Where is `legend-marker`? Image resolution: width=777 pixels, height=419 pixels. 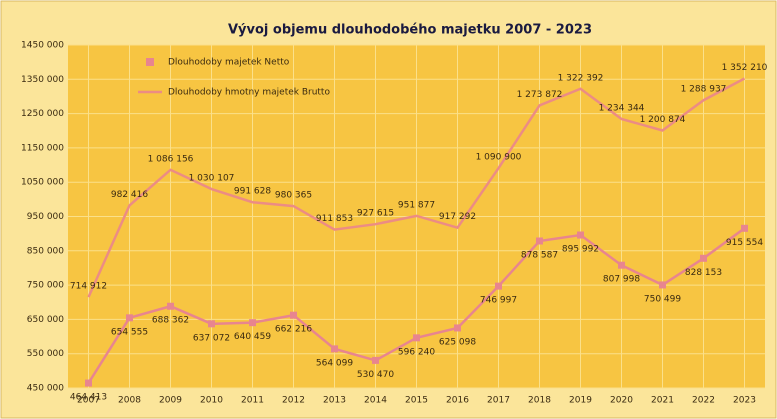 legend-marker is located at coordinates (150, 62).